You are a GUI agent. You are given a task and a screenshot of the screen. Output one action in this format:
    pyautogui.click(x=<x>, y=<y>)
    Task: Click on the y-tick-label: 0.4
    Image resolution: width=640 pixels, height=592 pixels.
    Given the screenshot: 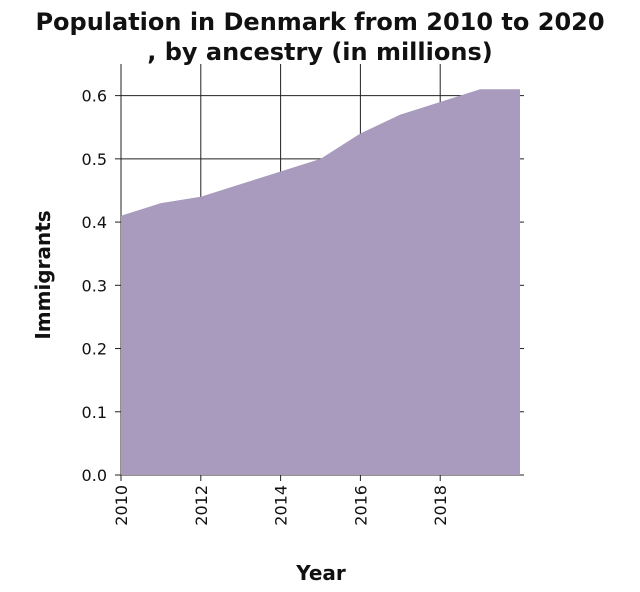 What is the action you would take?
    pyautogui.click(x=94, y=222)
    